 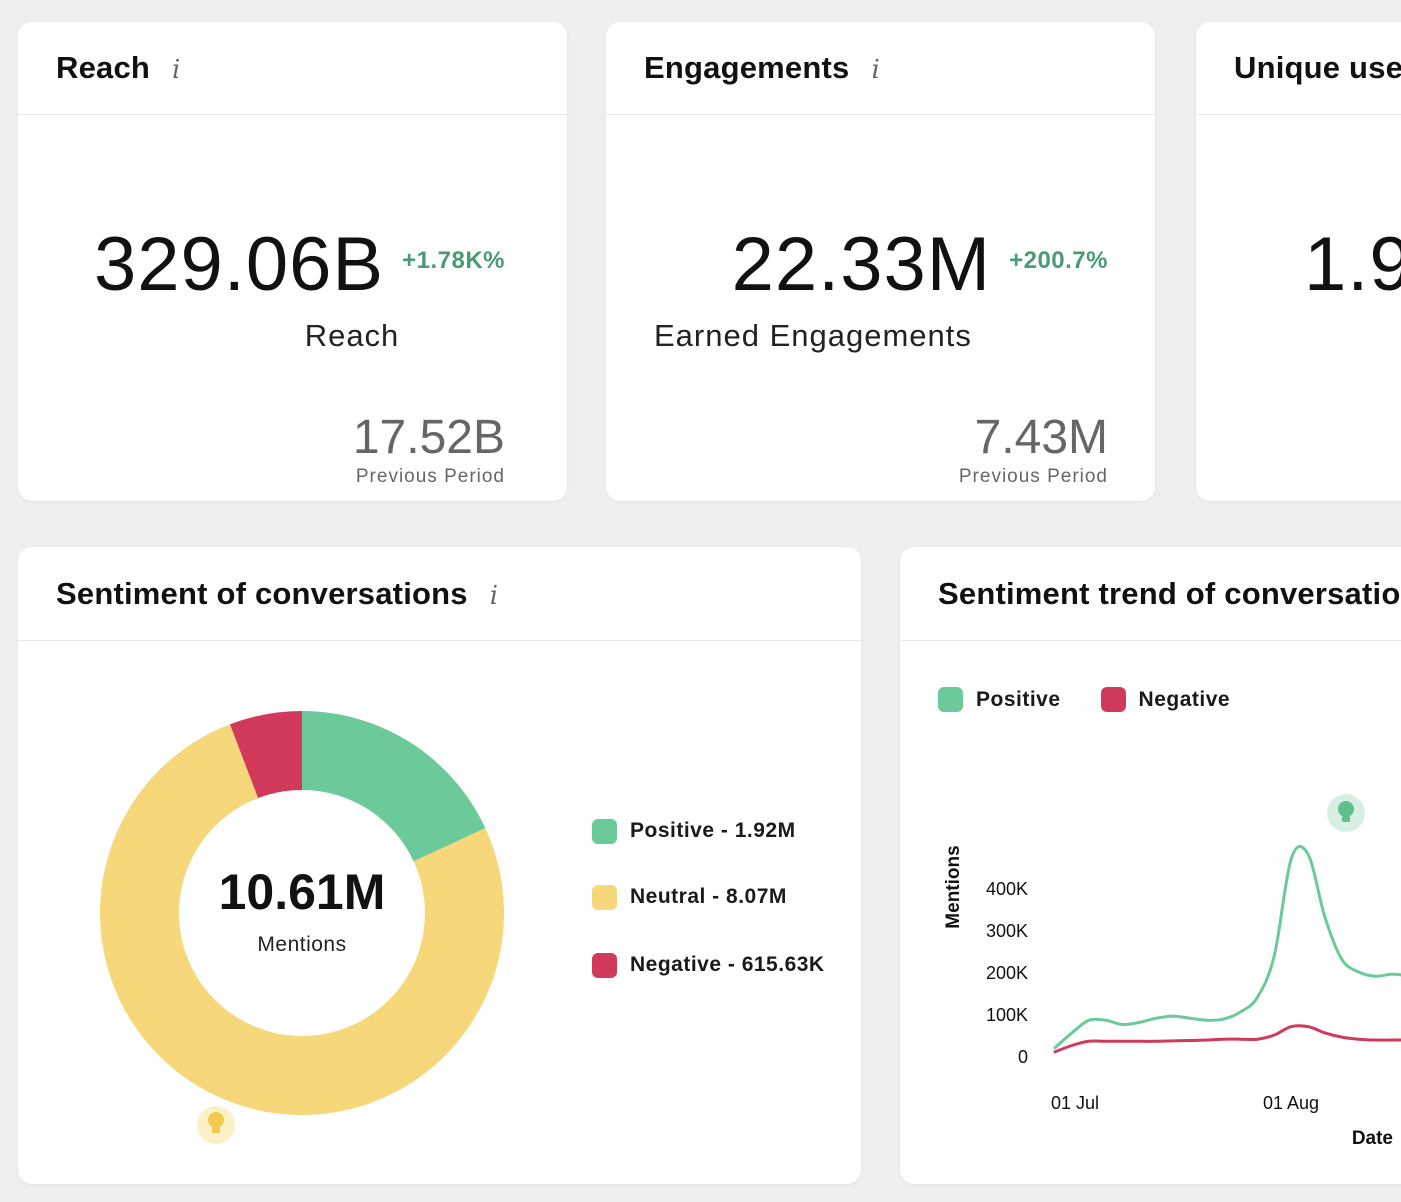 What do you see at coordinates (1033, 476) in the screenshot?
I see `engagements-prev-label: Previous Period` at bounding box center [1033, 476].